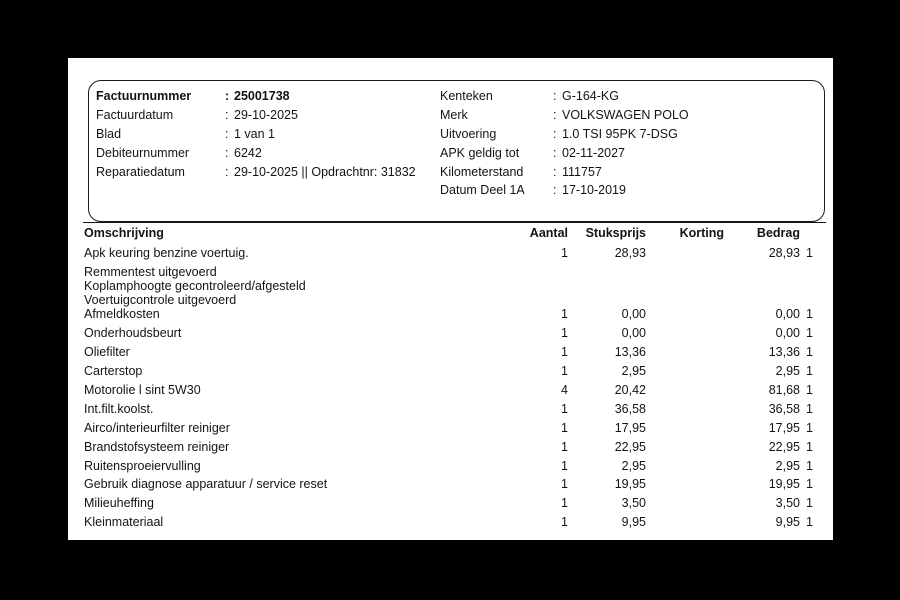 This screenshot has width=900, height=600. I want to click on cell-description: Milieuheffing, so click(119, 503).